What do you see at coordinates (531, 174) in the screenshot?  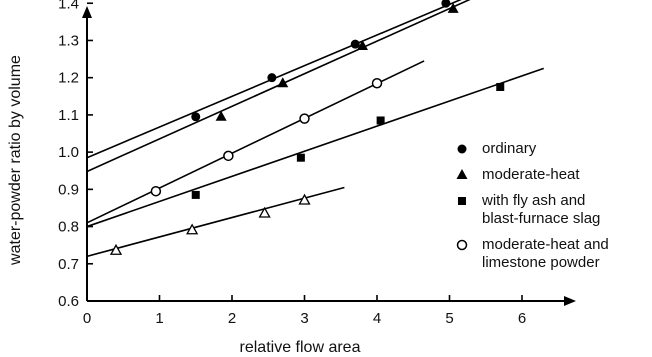 I see `legend-label-1: moderate-heat` at bounding box center [531, 174].